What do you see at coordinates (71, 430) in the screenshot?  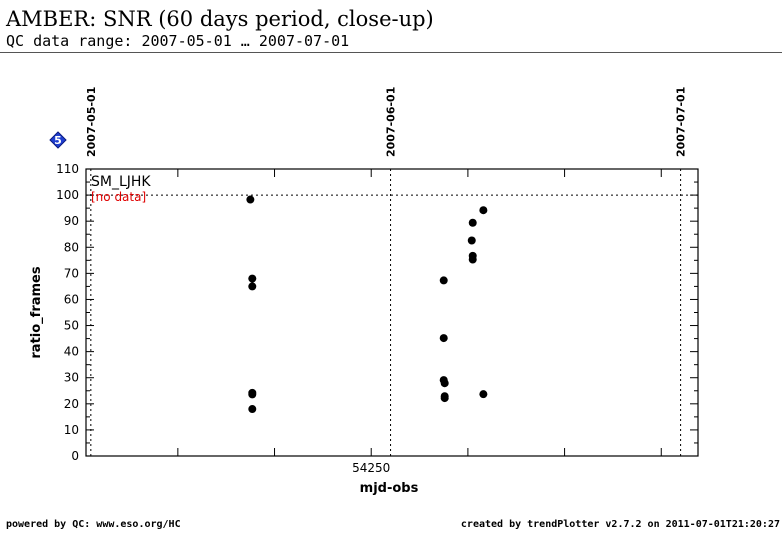 I see `y-tick-label: 10` at bounding box center [71, 430].